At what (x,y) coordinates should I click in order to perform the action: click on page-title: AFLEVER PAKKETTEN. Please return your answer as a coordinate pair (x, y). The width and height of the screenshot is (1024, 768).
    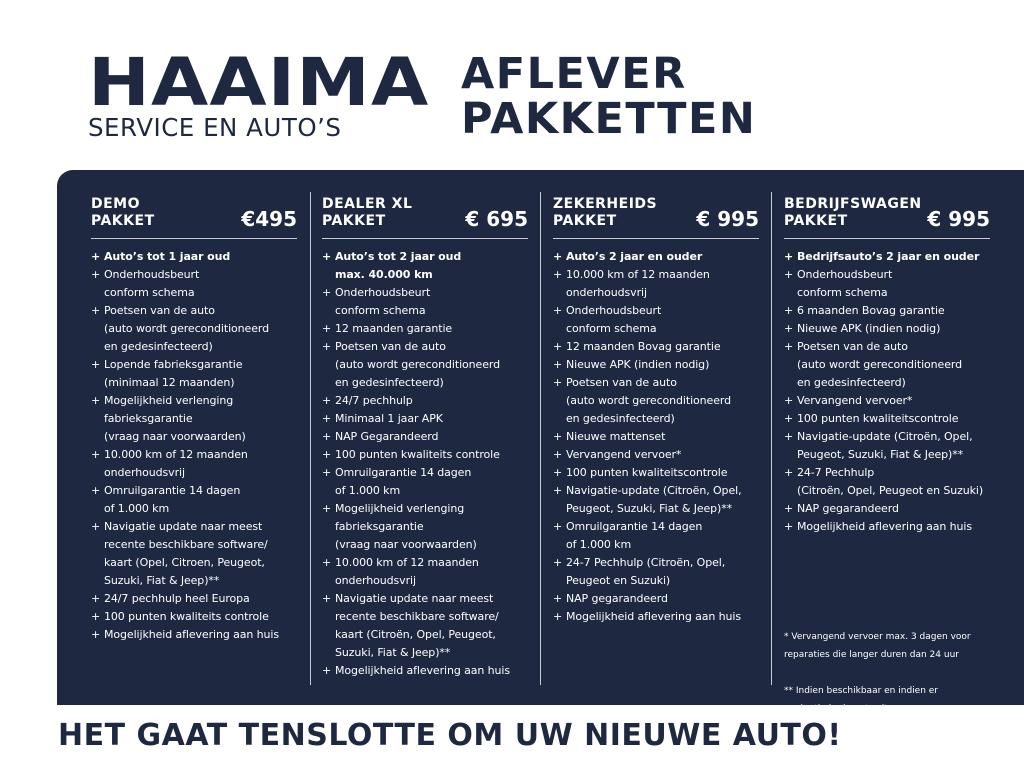
    Looking at the image, I should click on (608, 97).